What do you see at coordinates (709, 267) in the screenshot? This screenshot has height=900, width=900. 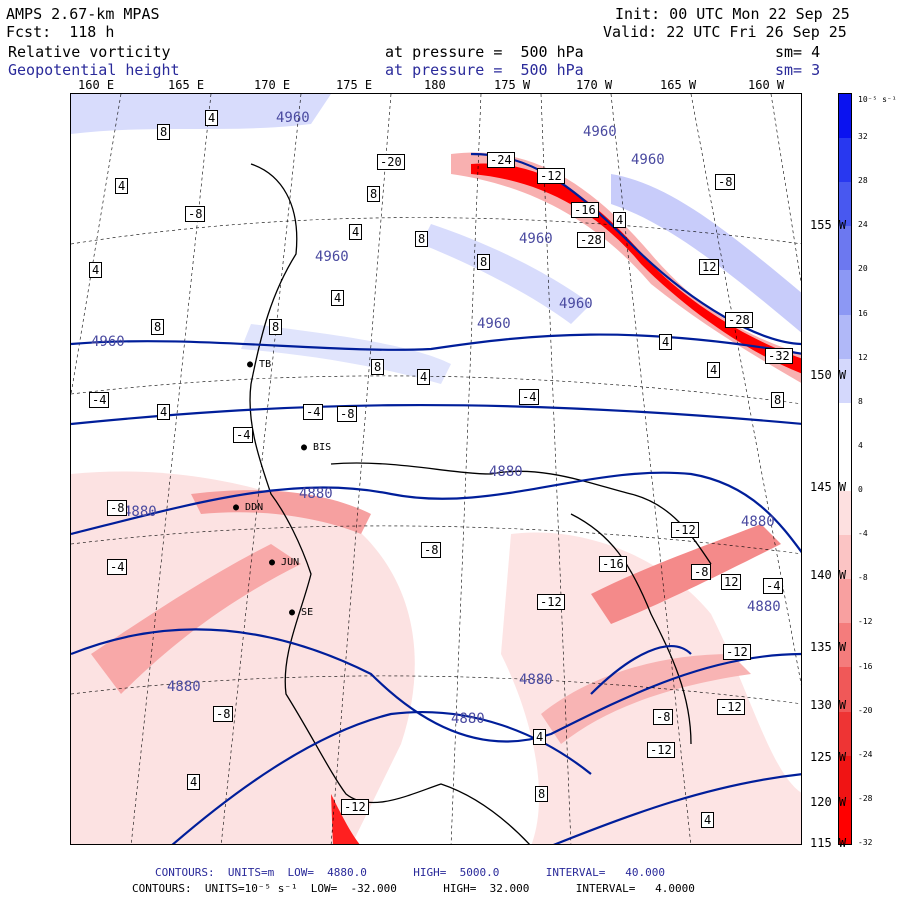 I see `vorticity-label: 12` at bounding box center [709, 267].